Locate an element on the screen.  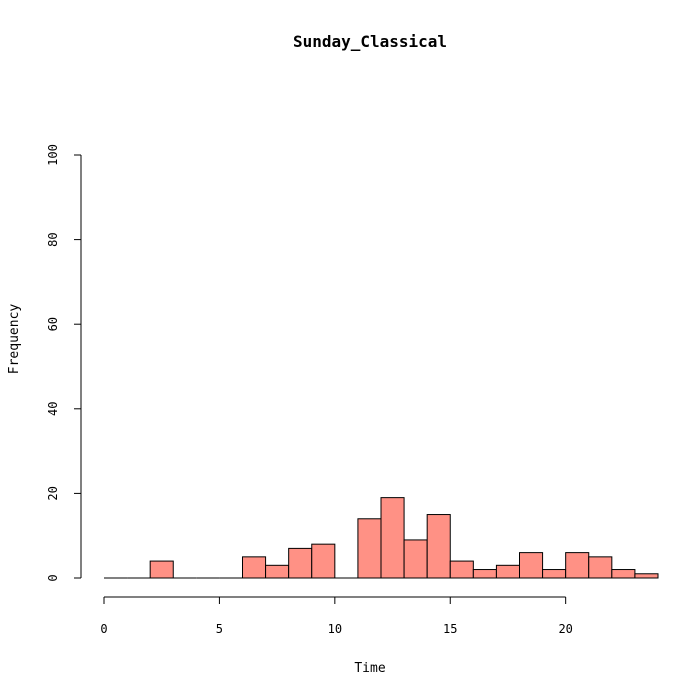
chart-title: Sunday_Classical is located at coordinates (370, 41).